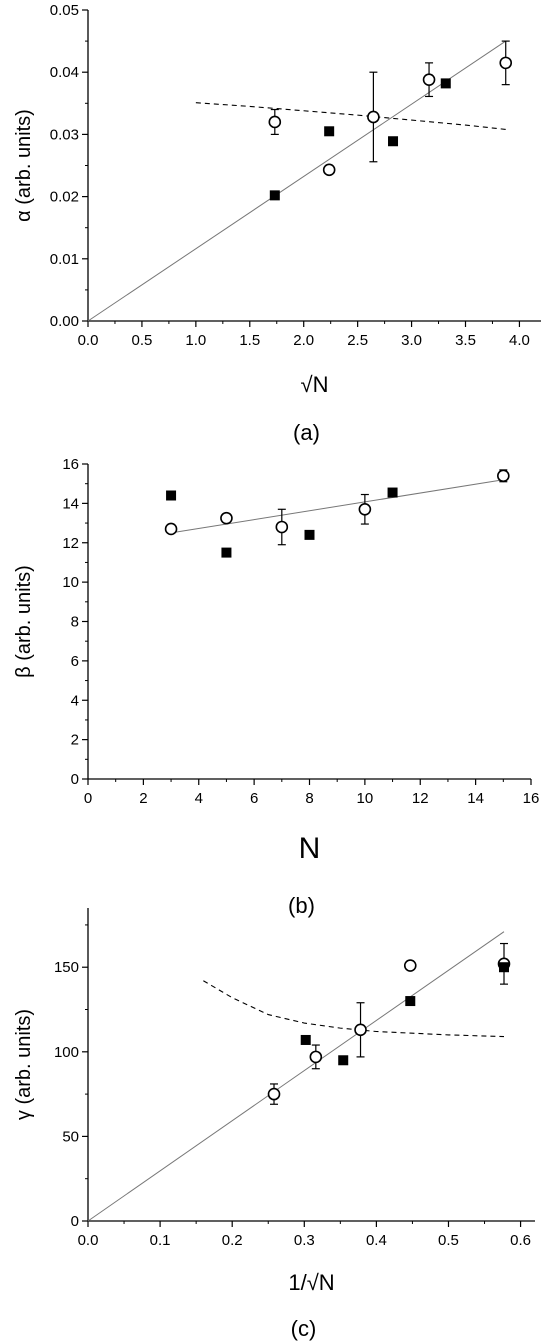 The image size is (542, 1343). What do you see at coordinates (24, 1064) in the screenshot?
I see `y-axis-label: γ (arb. units)` at bounding box center [24, 1064].